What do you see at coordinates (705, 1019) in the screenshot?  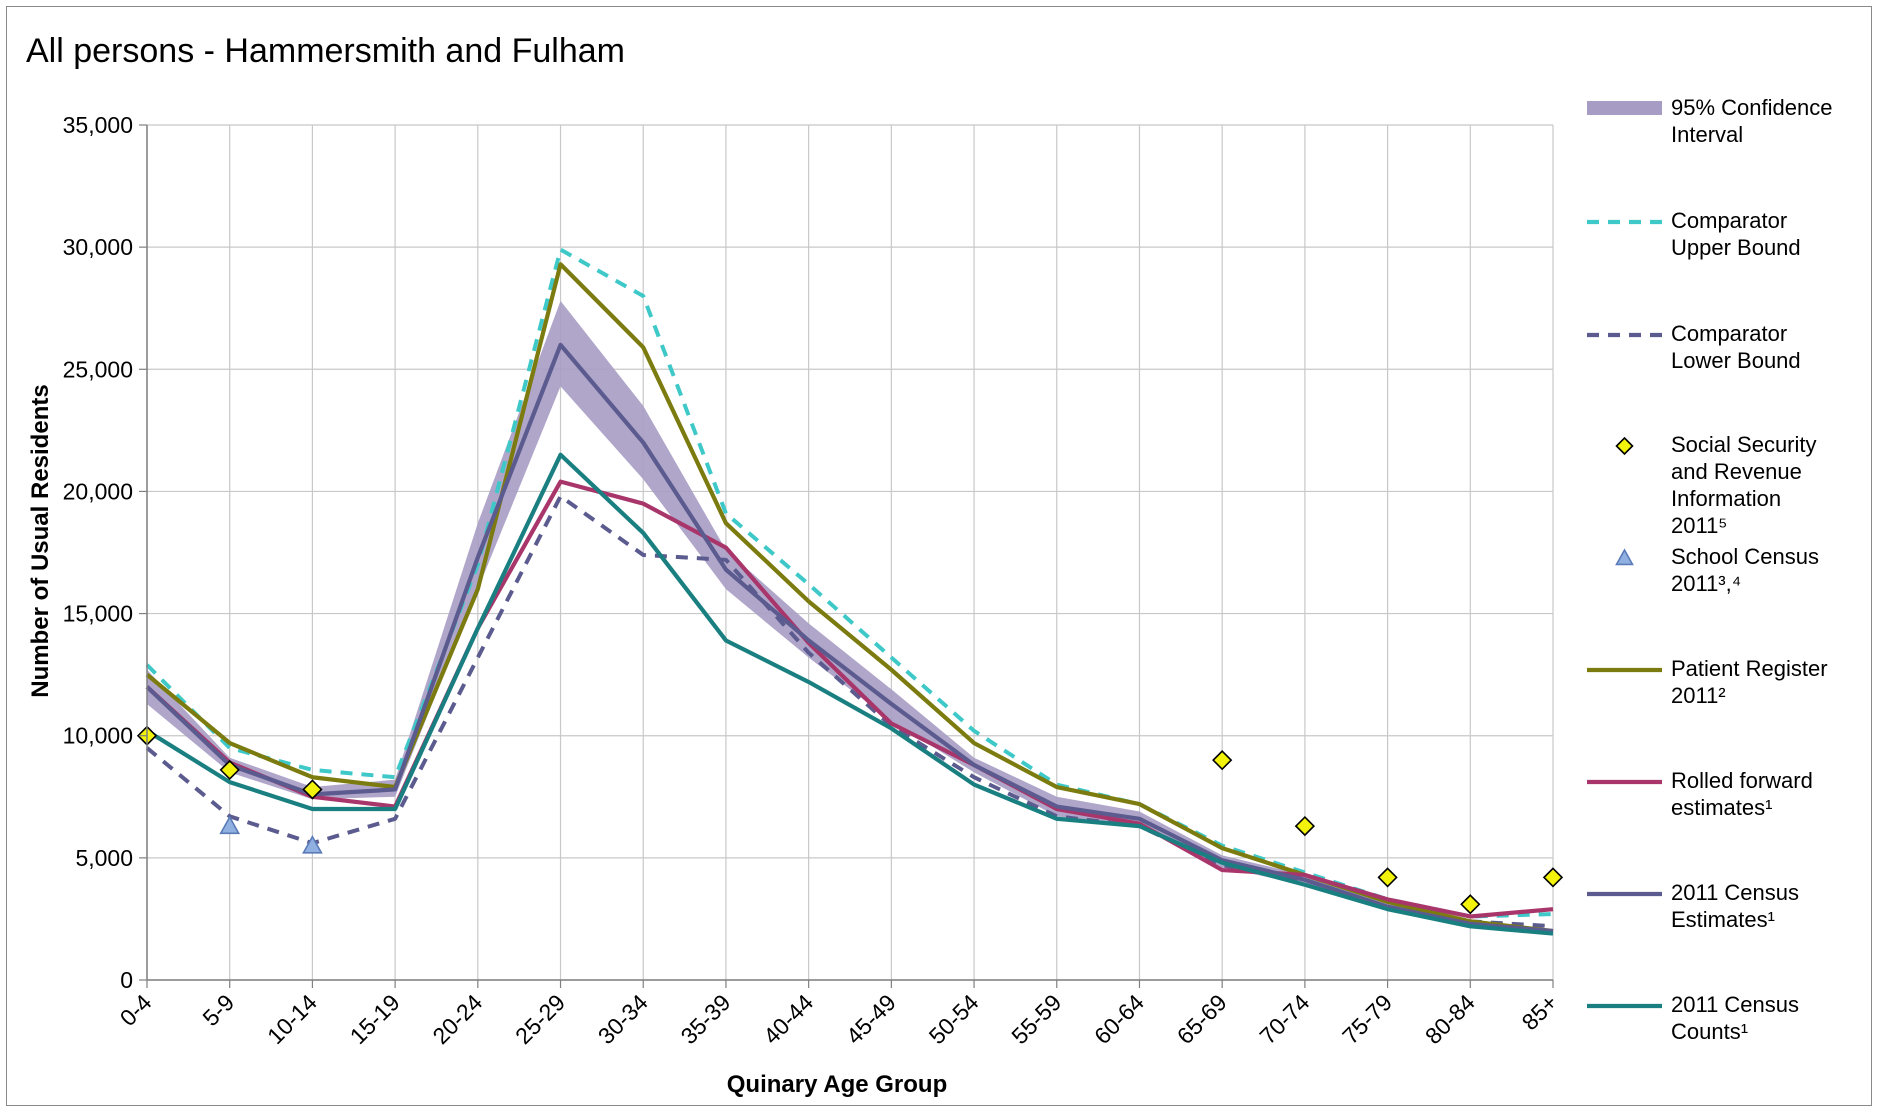 I see `x-tick-label: 35-39` at bounding box center [705, 1019].